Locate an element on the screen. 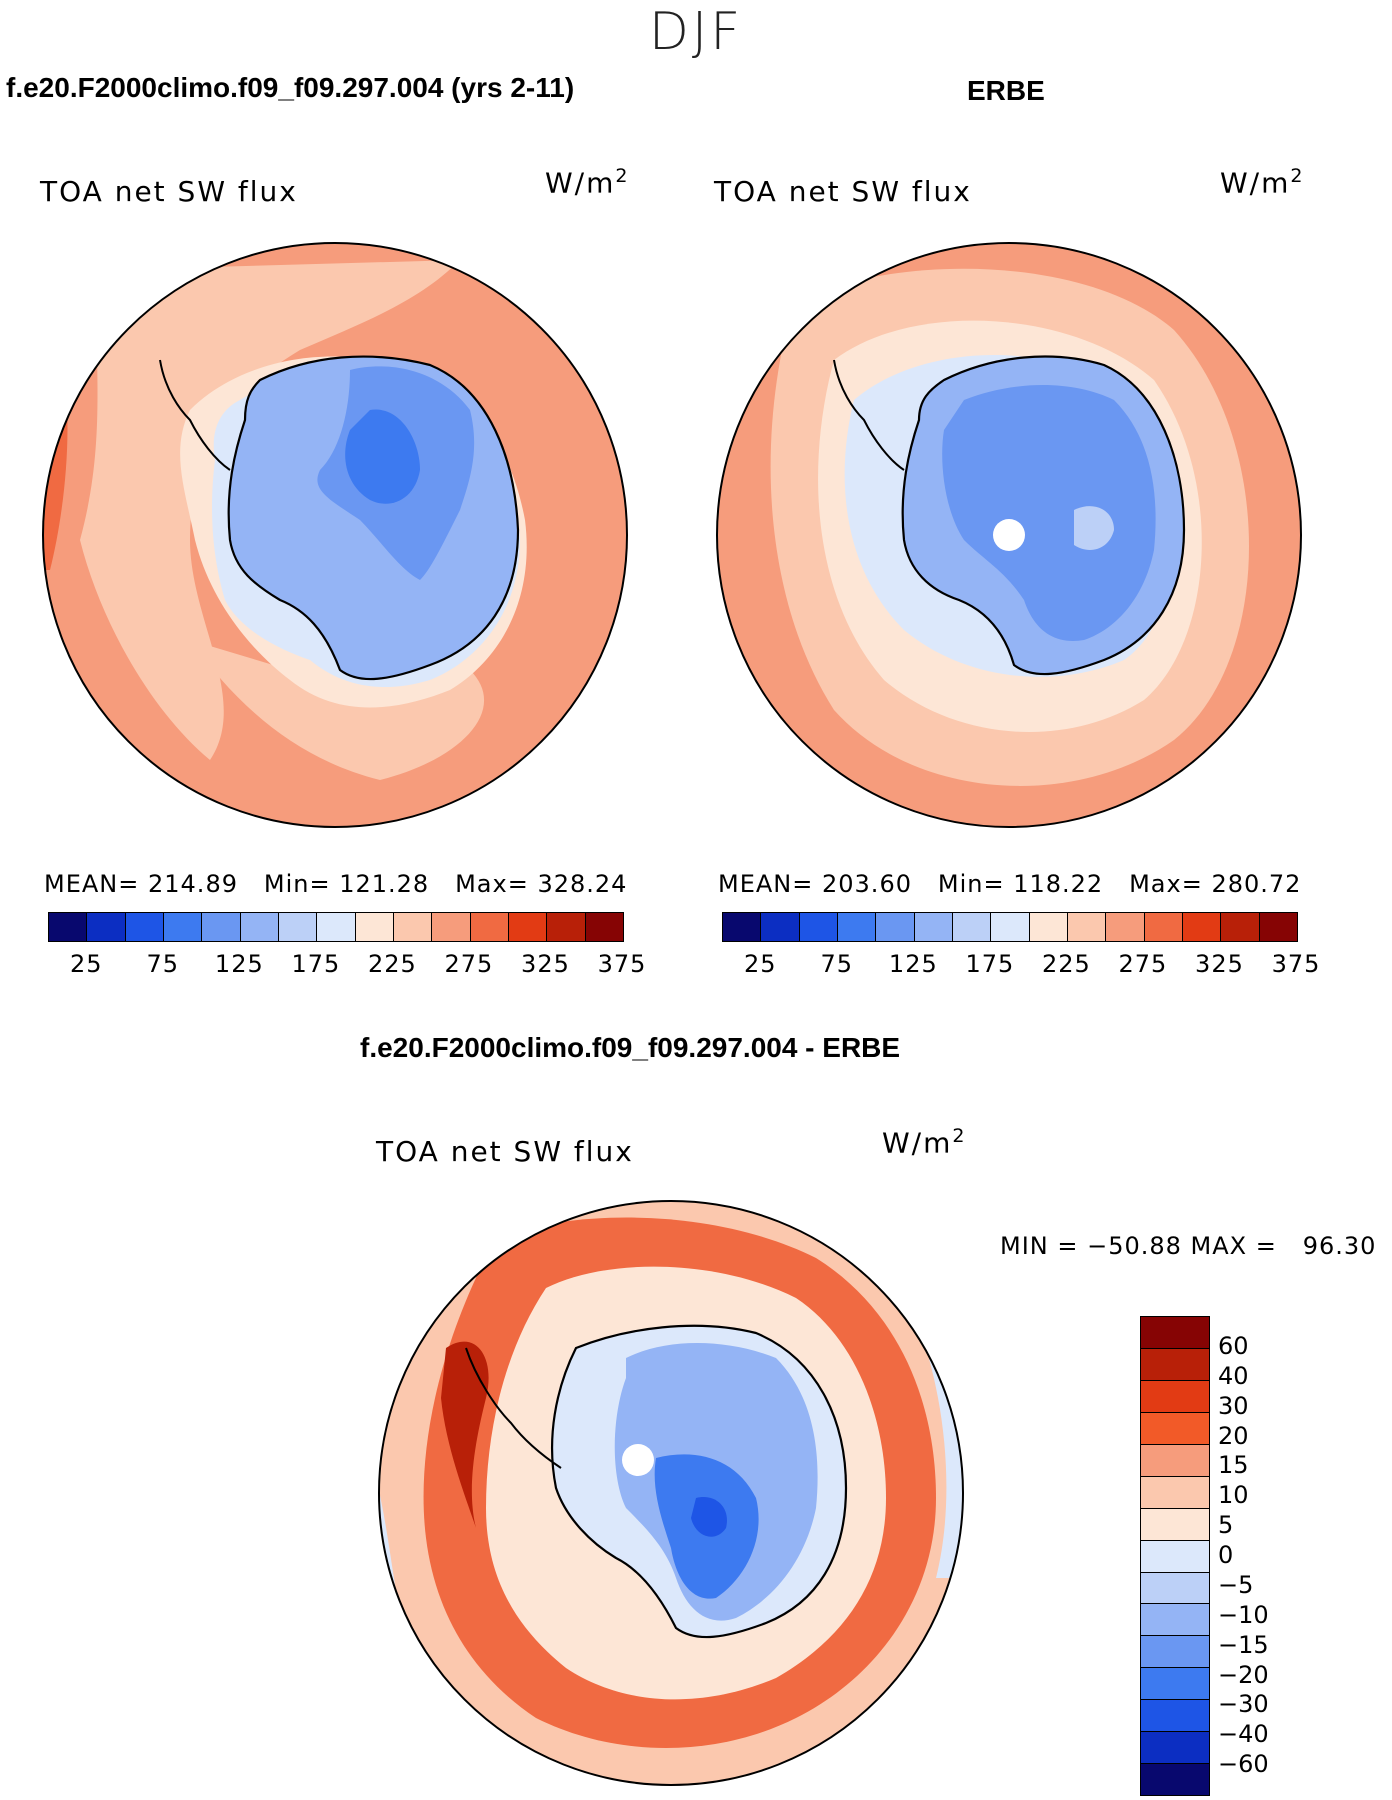 This screenshot has width=1392, height=1800. diff-colorbar-tick-label: 60 is located at coordinates (1233, 1345).